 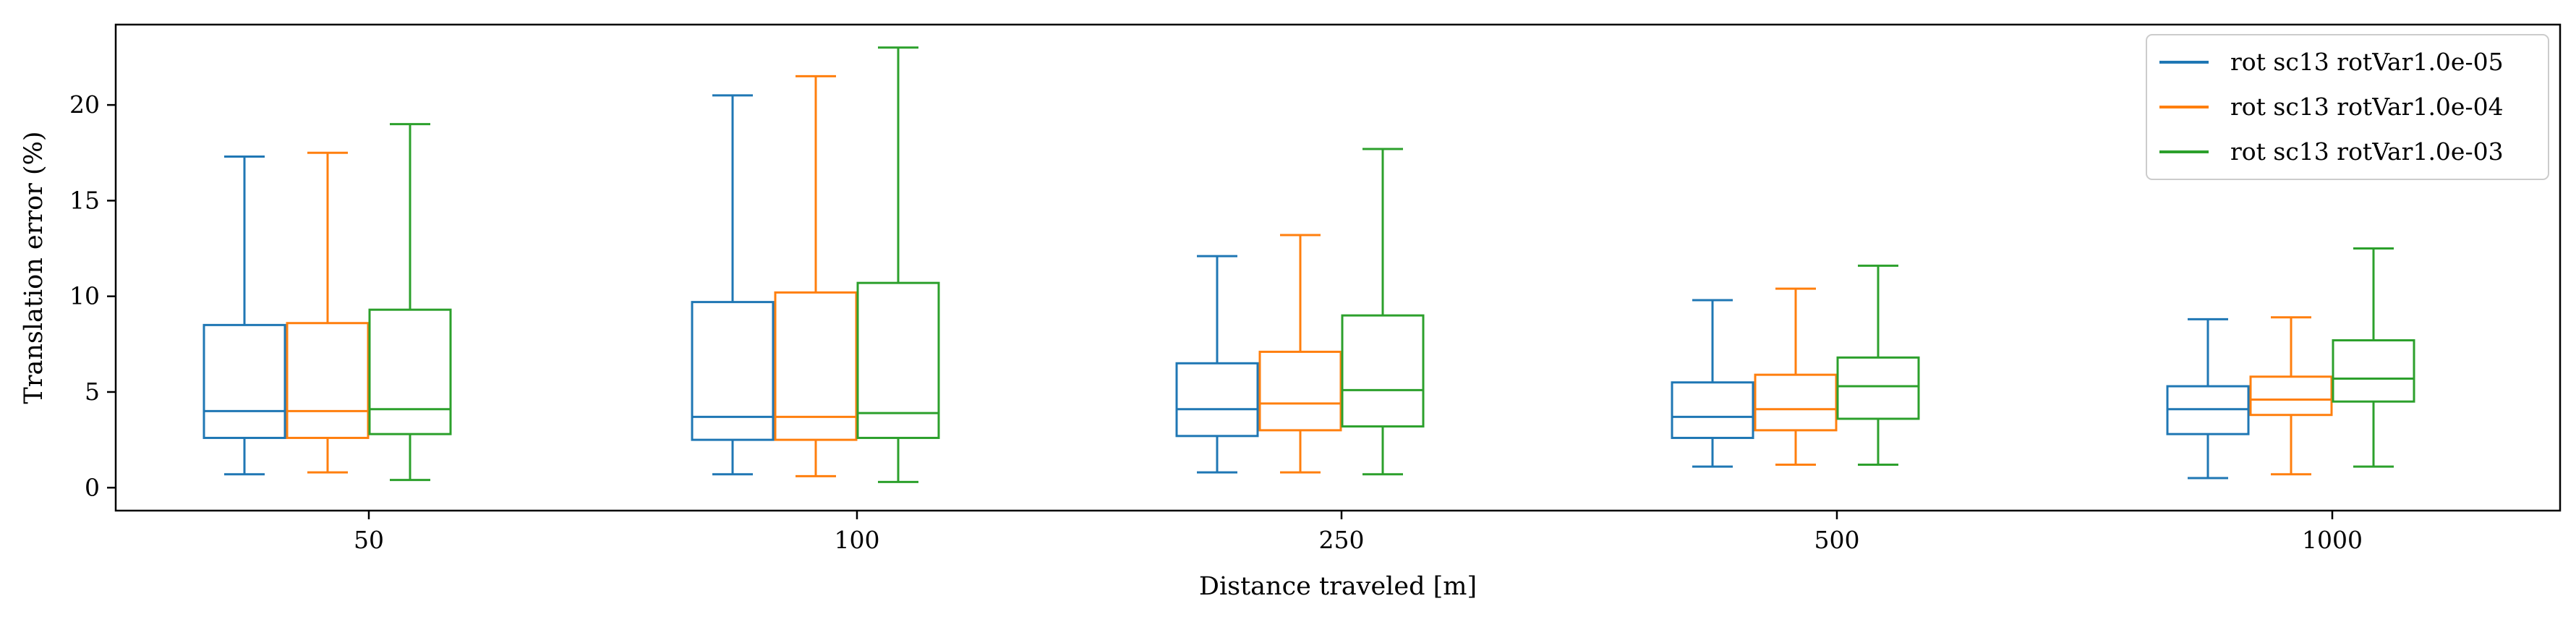 What do you see at coordinates (2367, 107) in the screenshot?
I see `legend-entry-label: rot sc13 rotVar1.0e-04` at bounding box center [2367, 107].